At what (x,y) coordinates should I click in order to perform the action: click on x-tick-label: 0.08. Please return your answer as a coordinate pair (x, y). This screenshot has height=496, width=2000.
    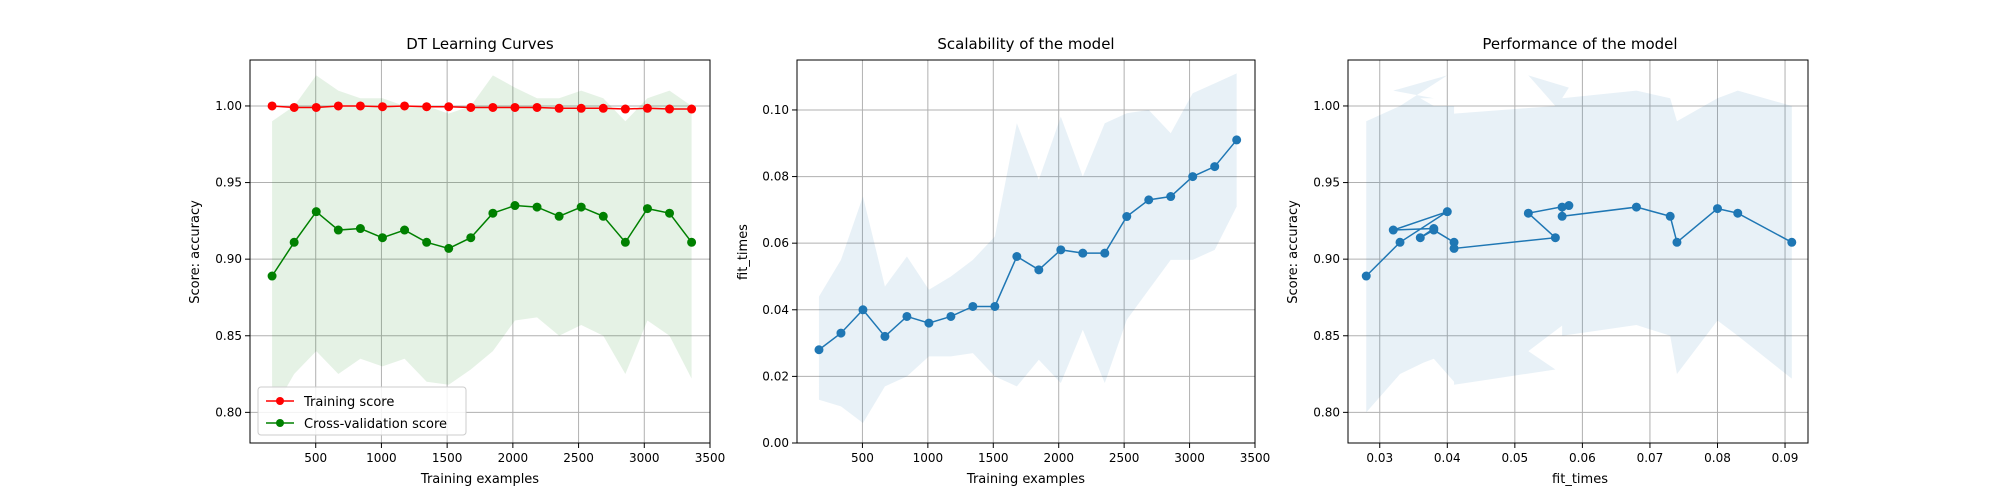
    Looking at the image, I should click on (1717, 458).